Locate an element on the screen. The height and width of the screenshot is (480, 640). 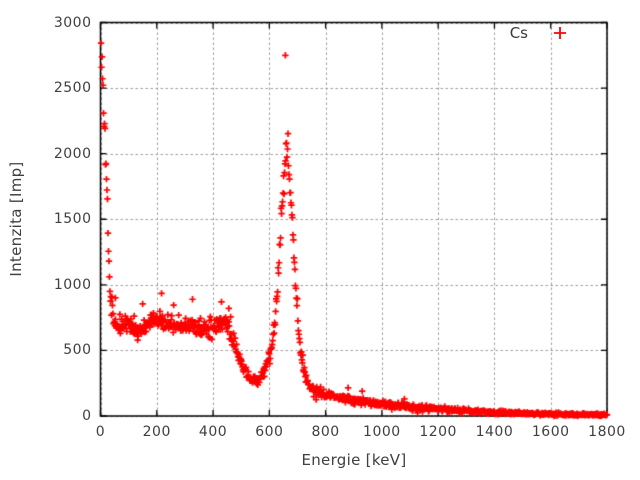
y-tick-label: 1000 is located at coordinates (72, 284).